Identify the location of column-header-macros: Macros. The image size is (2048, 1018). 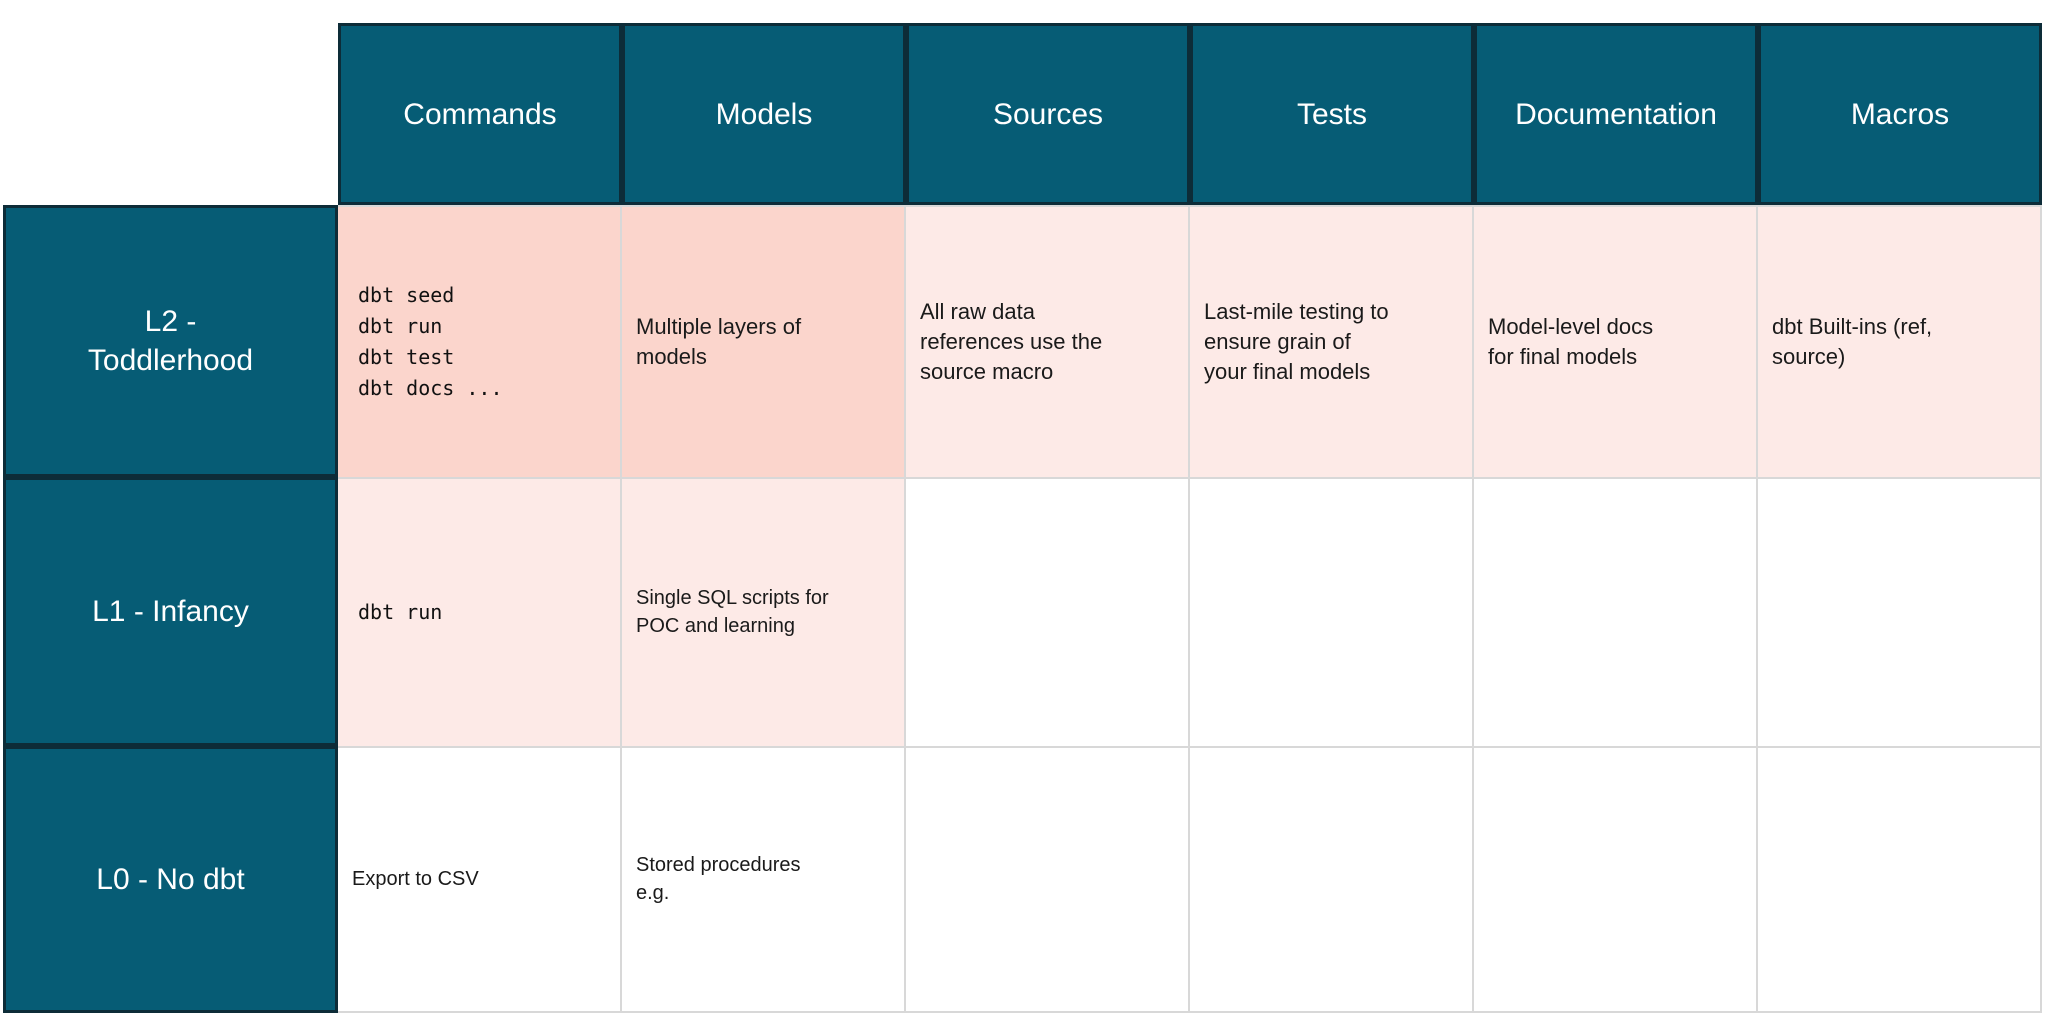
(1900, 114).